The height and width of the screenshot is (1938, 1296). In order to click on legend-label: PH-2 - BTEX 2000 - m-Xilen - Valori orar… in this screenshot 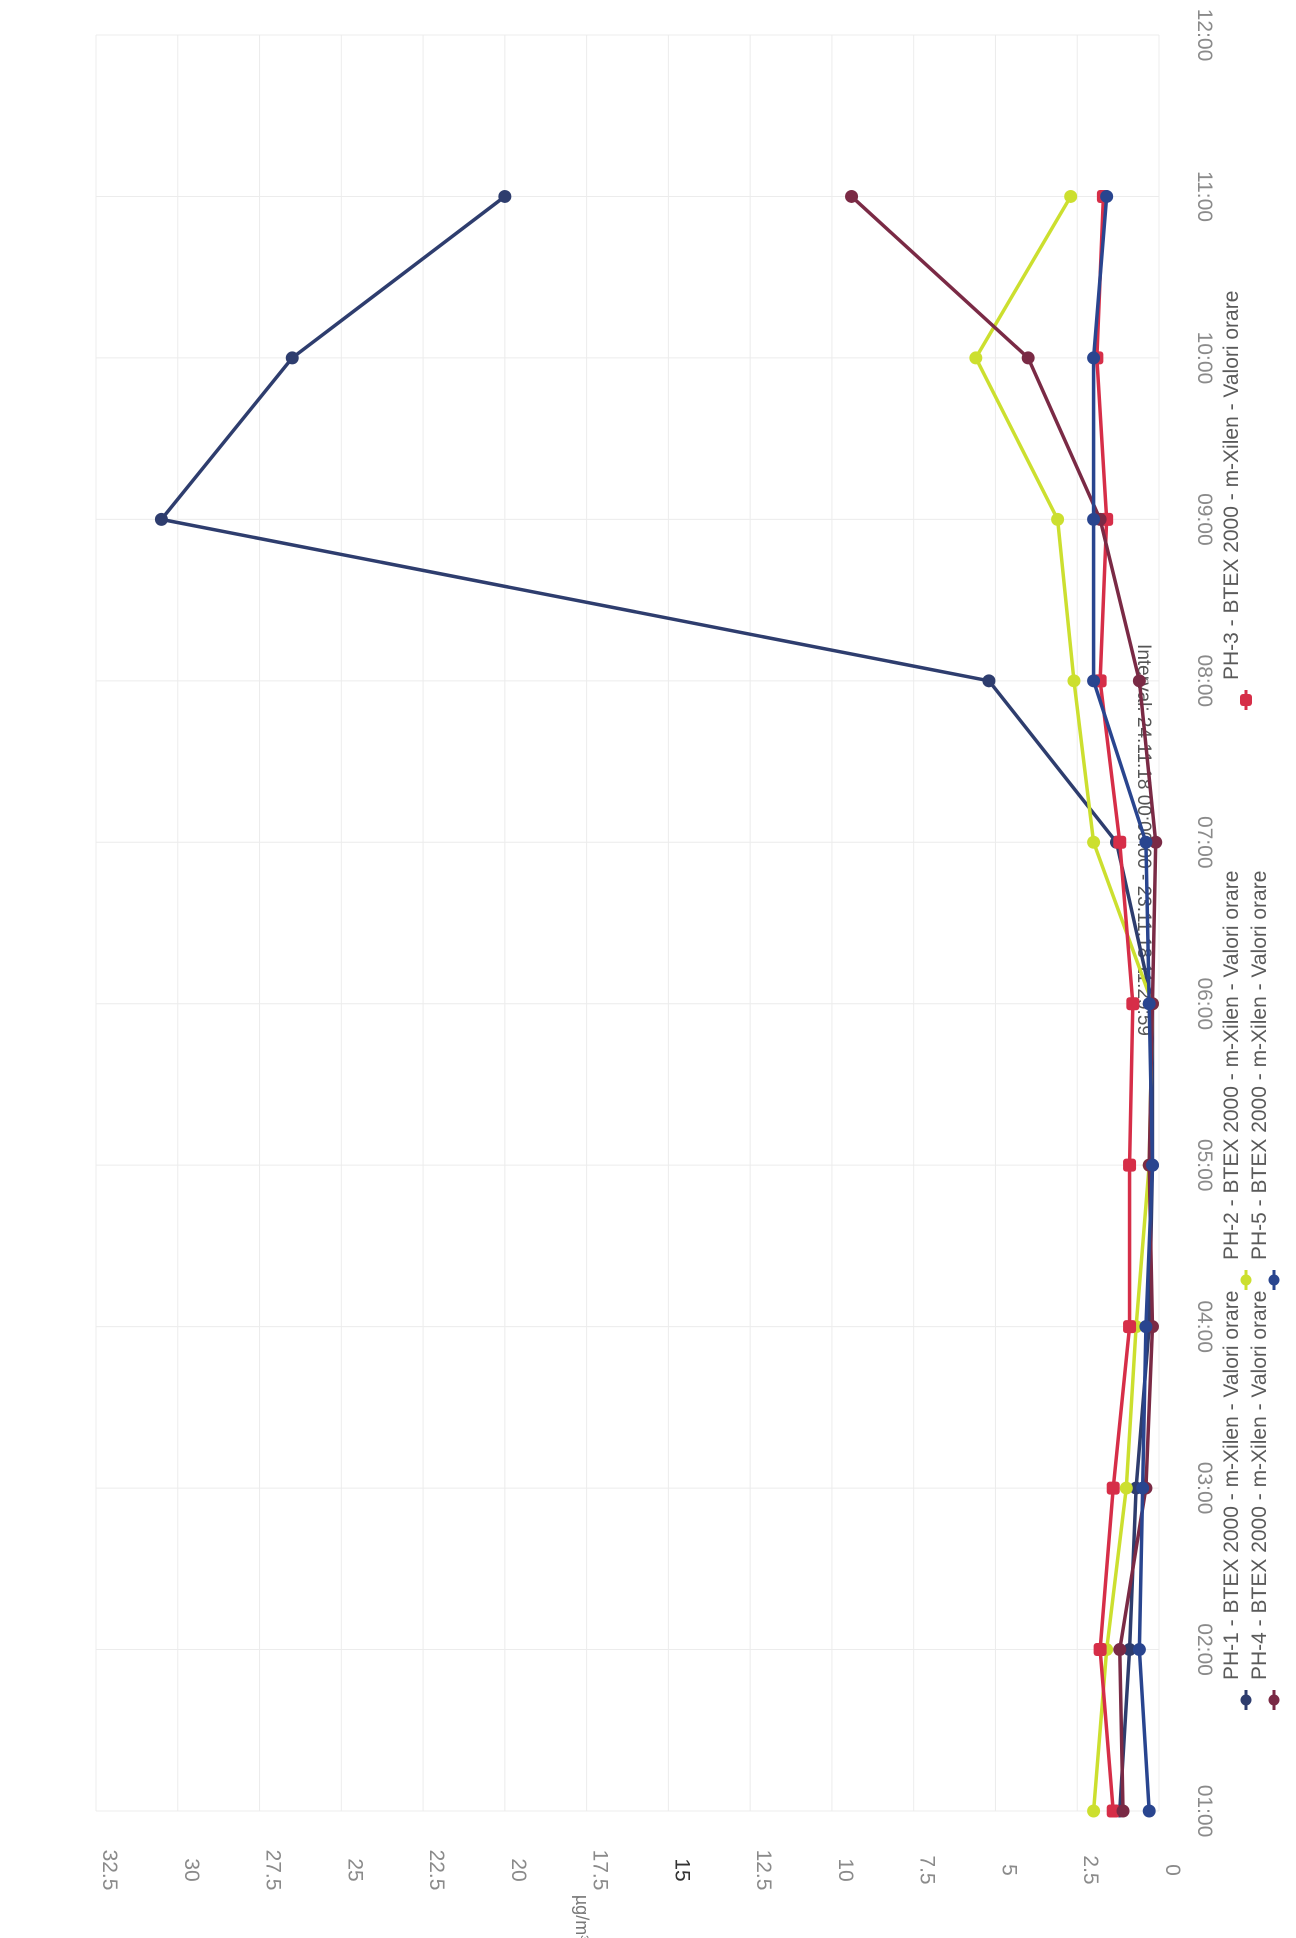, I will do `click(1231, 1065)`.